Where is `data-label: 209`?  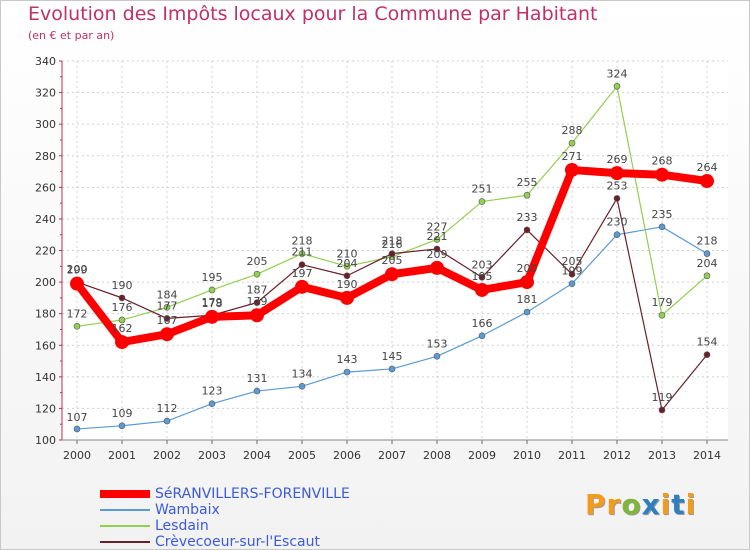 data-label: 209 is located at coordinates (437, 254).